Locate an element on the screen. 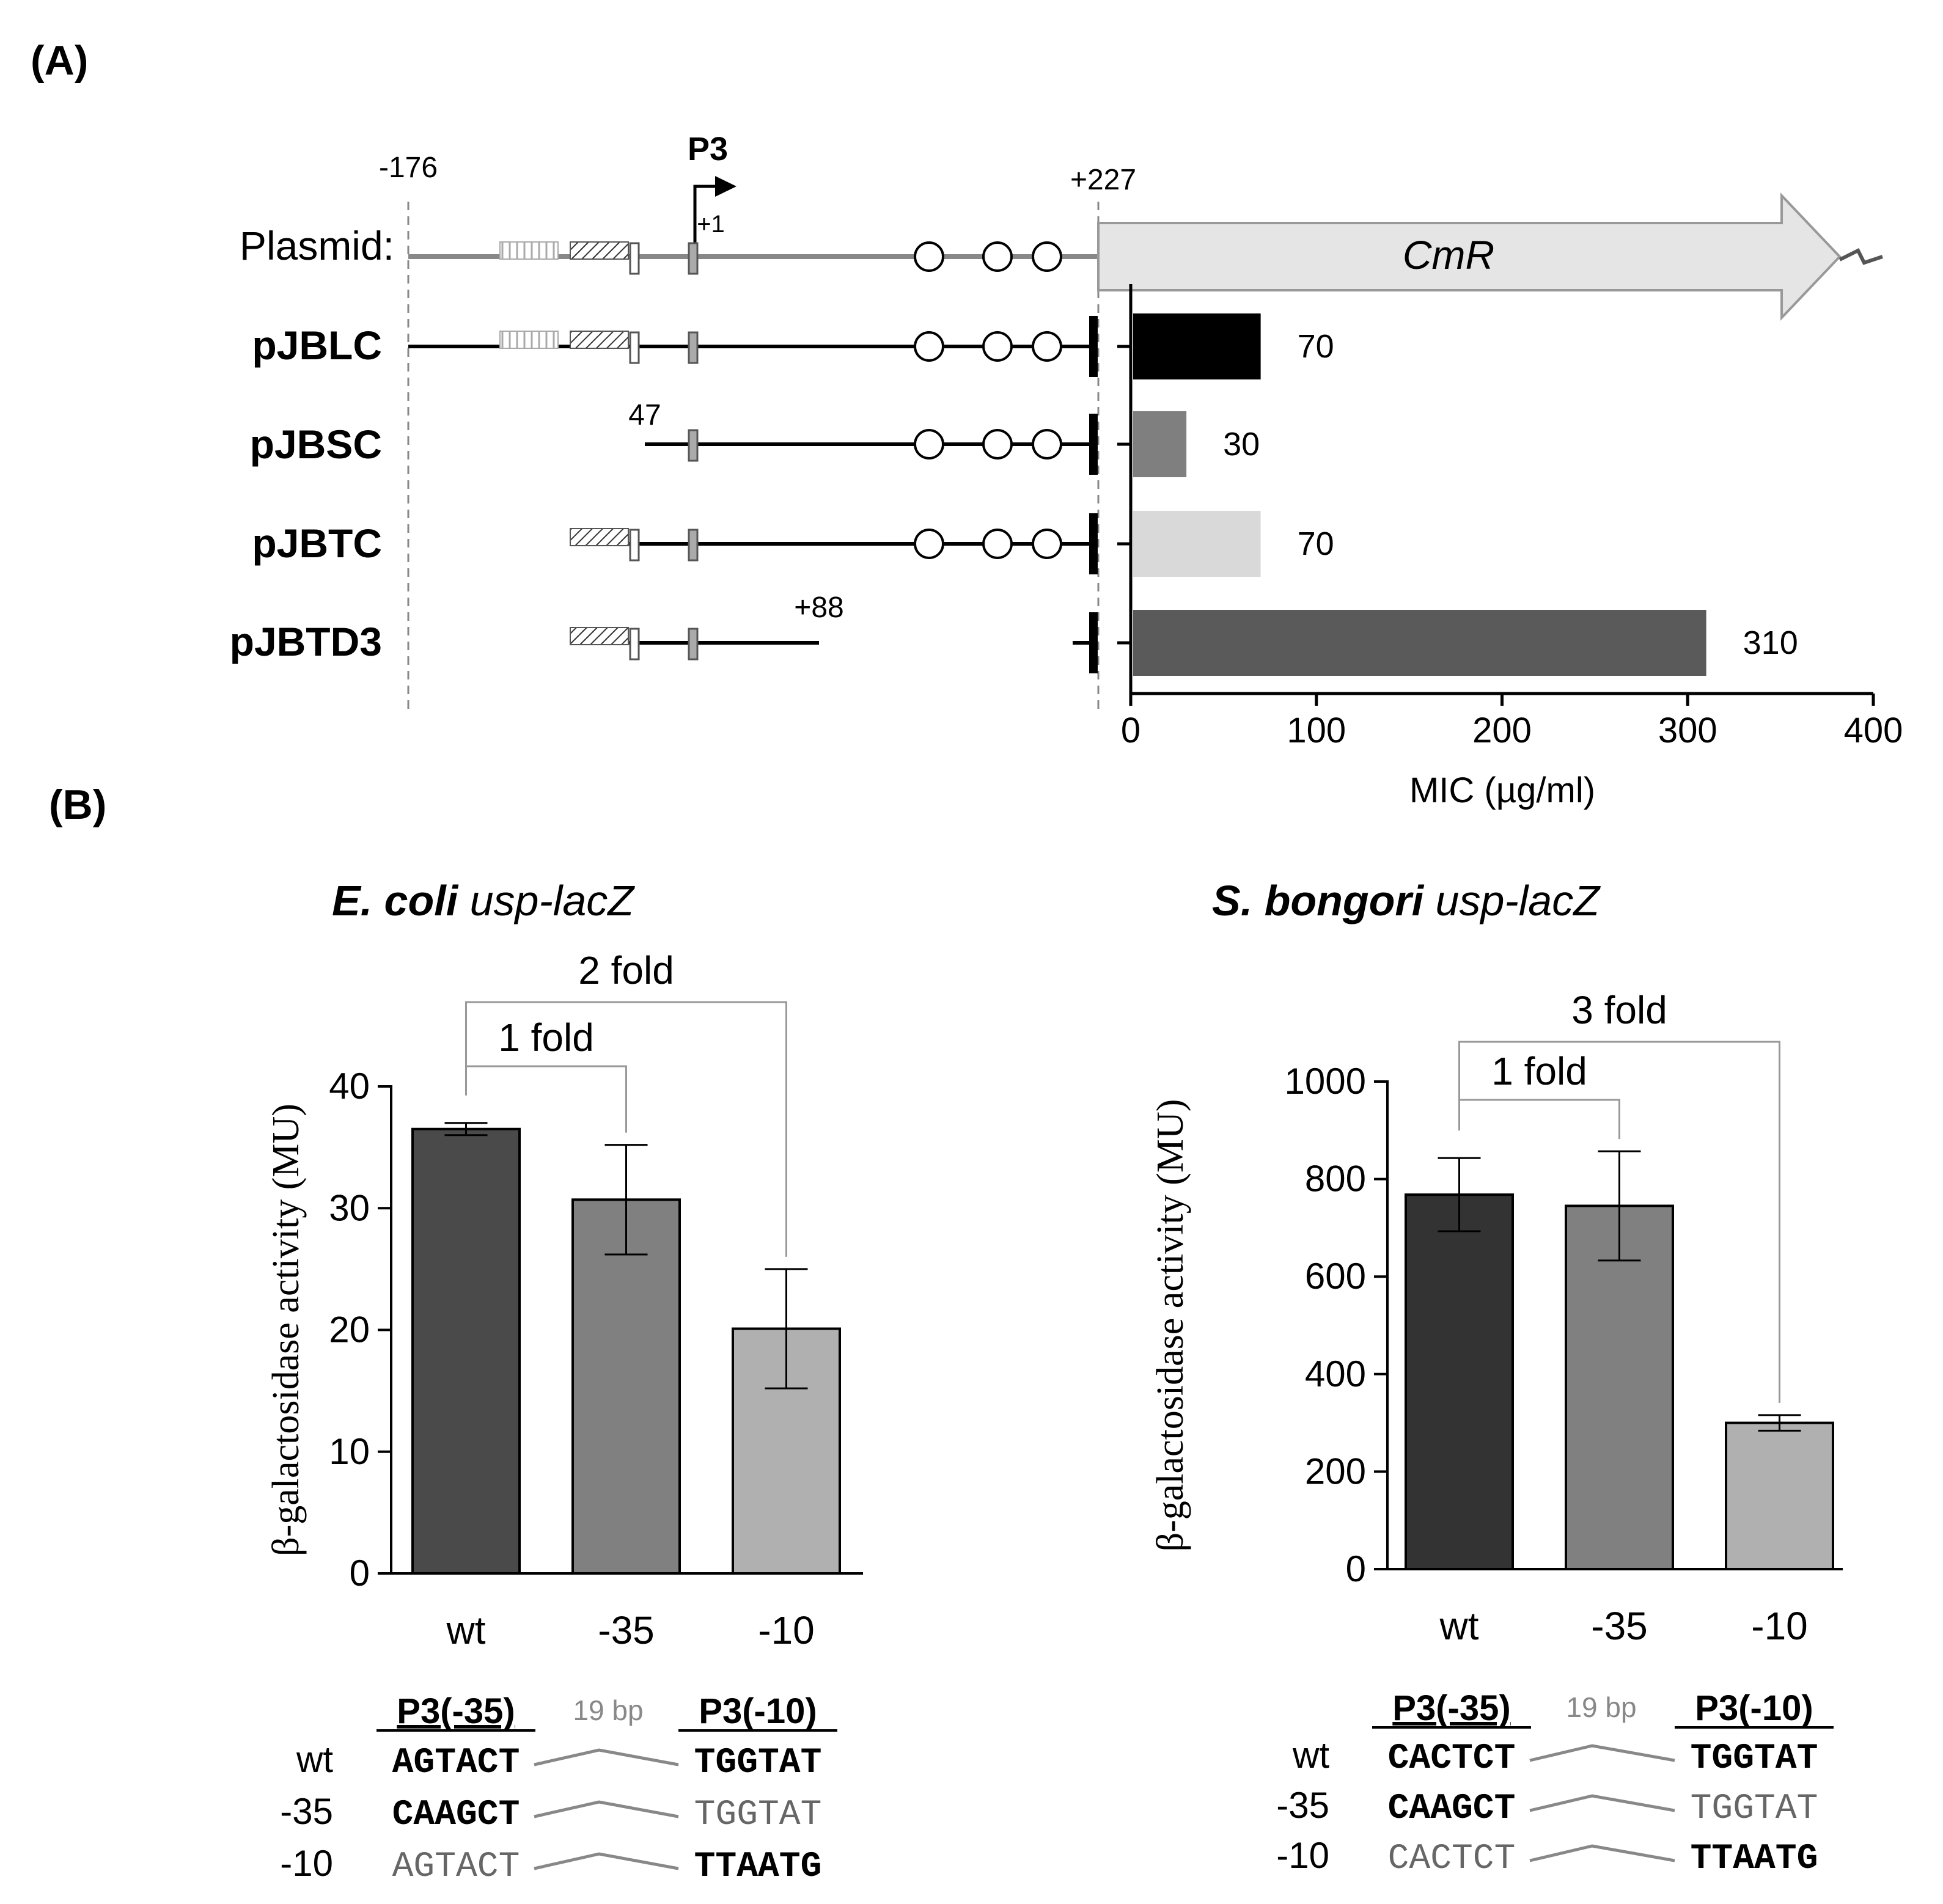  y-tick-label: 200 is located at coordinates (1335, 1471).